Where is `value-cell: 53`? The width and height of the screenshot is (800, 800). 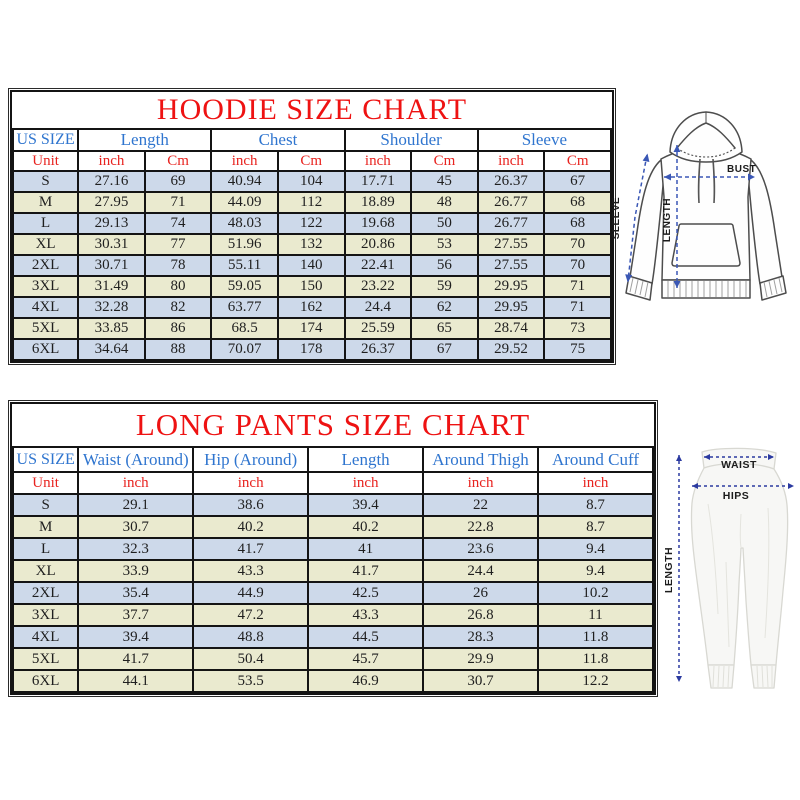
value-cell: 53 is located at coordinates (444, 244).